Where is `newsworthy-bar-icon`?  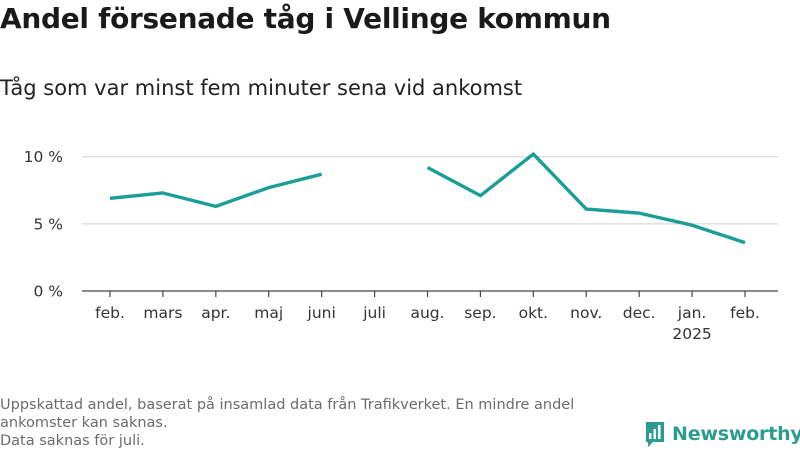 newsworthy-bar-icon is located at coordinates (655, 434).